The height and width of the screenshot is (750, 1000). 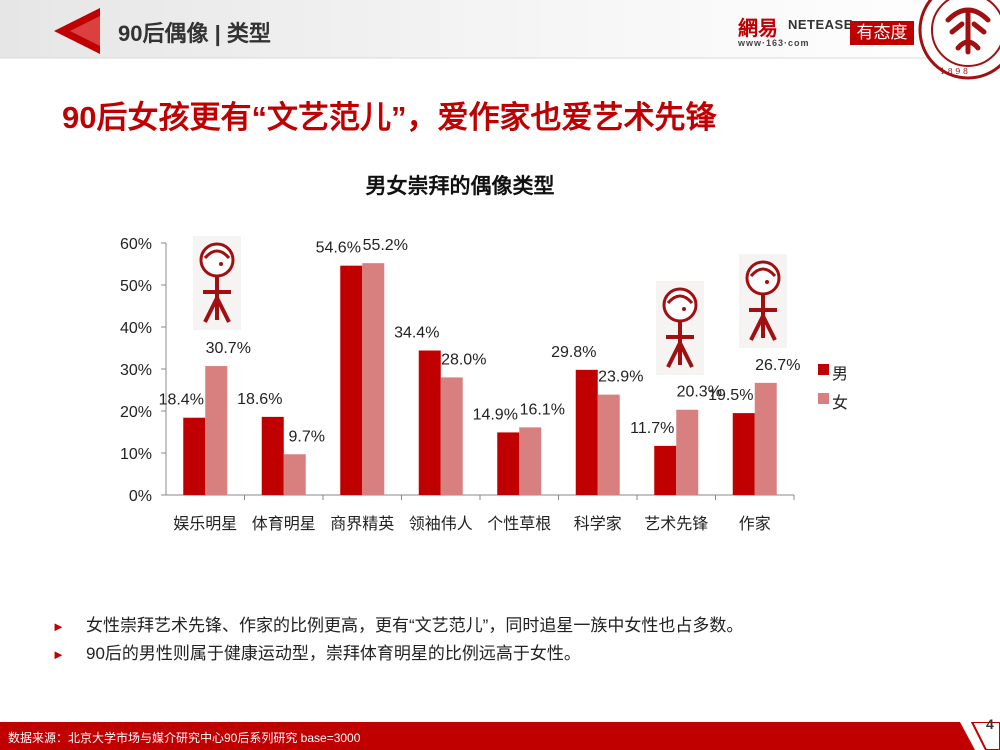 What do you see at coordinates (441, 524) in the screenshot?
I see `x-tick-label: 领袖伟人` at bounding box center [441, 524].